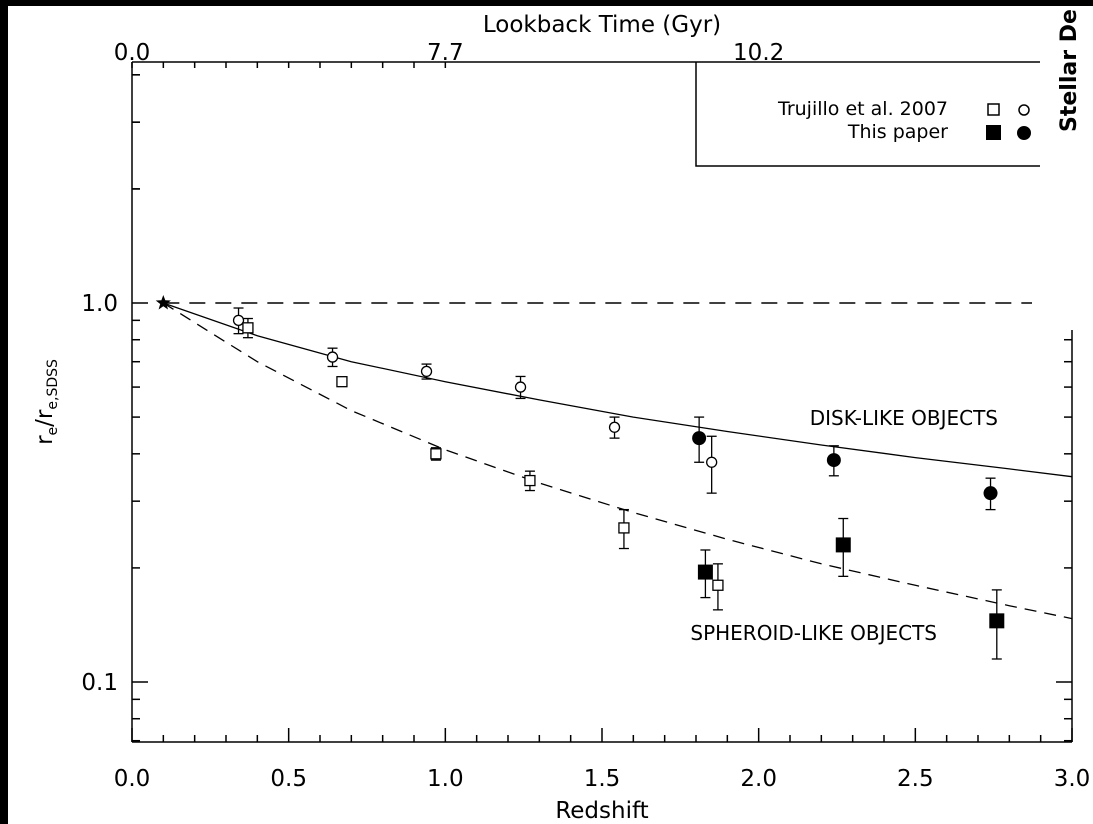 This screenshot has height=824, width=1093. Describe the element at coordinates (99, 304) in the screenshot. I see `y-tick-label: 1.0` at that location.